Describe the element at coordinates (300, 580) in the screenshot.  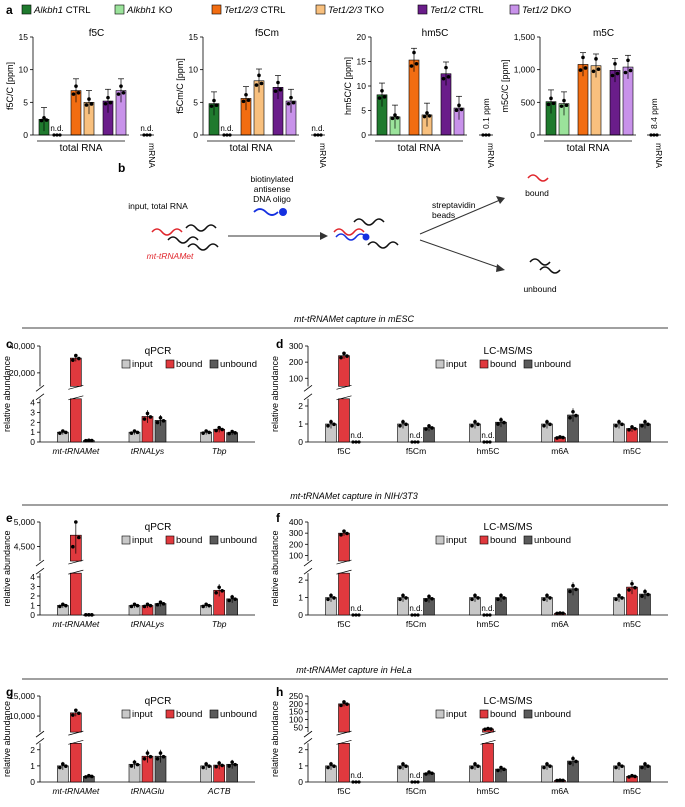
I see `y-tick-label: 2` at that location.